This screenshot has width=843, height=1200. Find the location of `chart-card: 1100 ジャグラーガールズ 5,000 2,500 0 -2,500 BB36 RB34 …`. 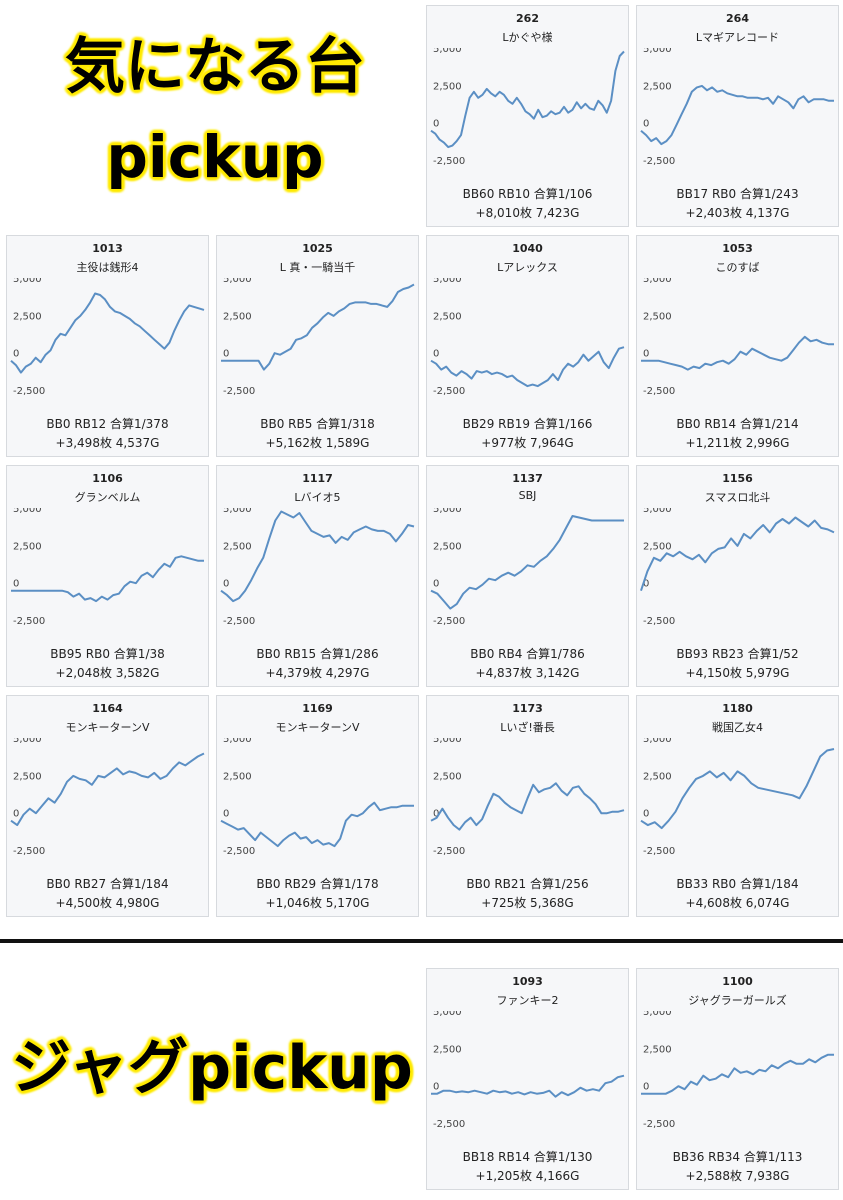

chart-card: 1100 ジャグラーガールズ 5,000 2,500 0 -2,500 BB36 RB34 … is located at coordinates (737, 1079).